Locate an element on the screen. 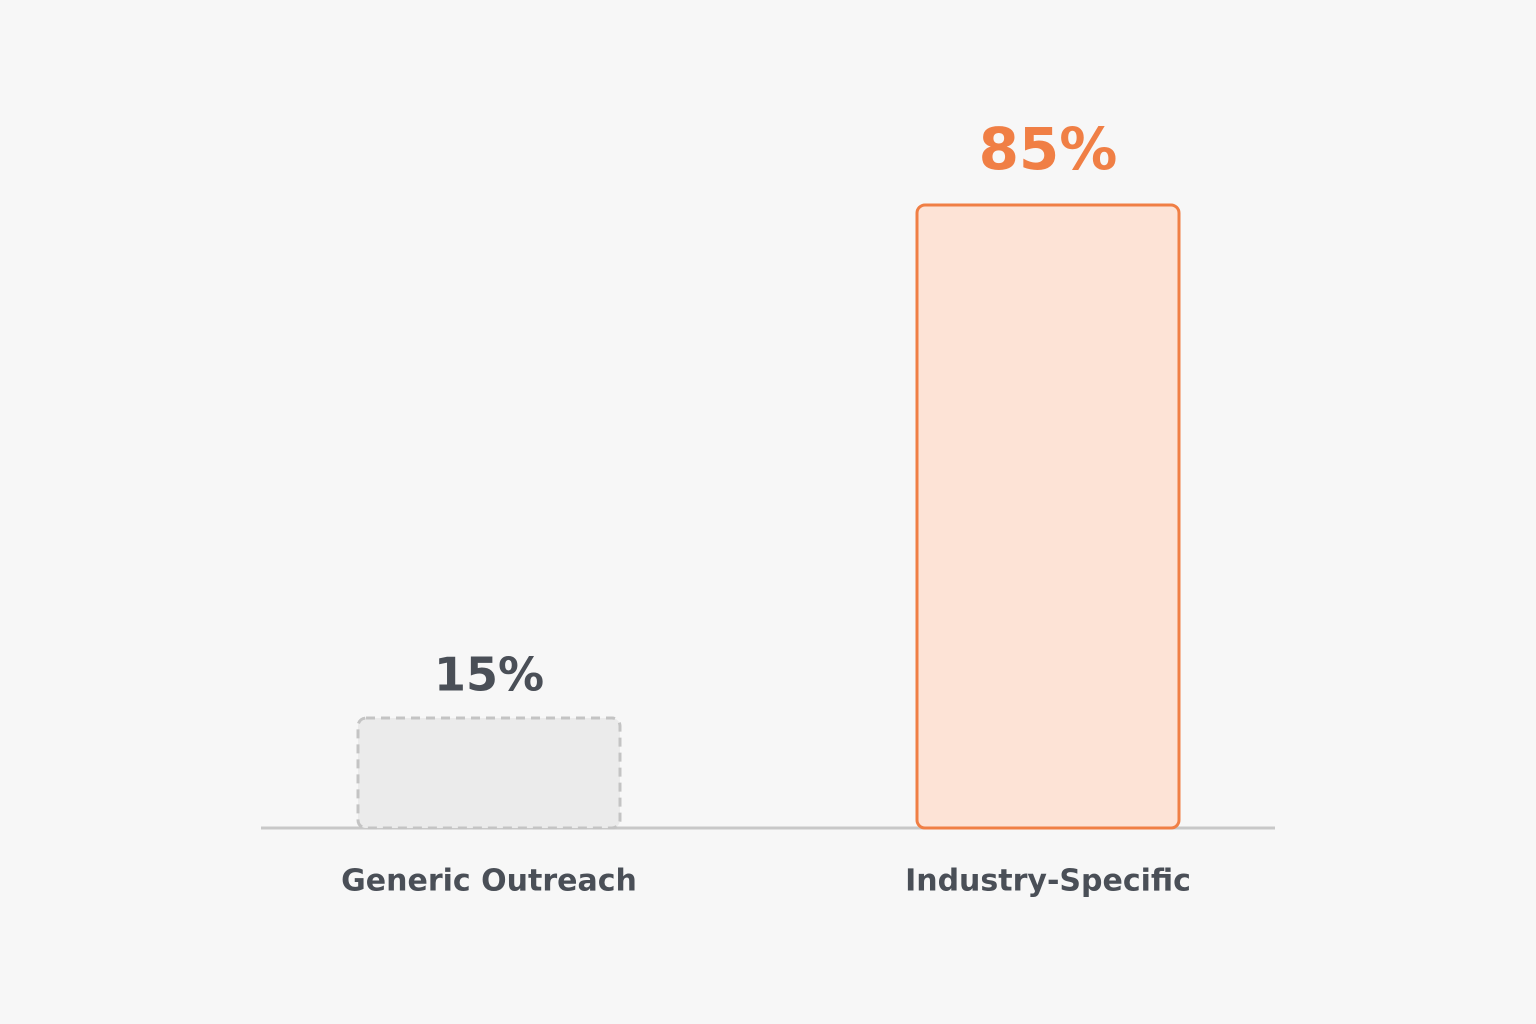 The height and width of the screenshot is (1024, 1536). value-label: 15% is located at coordinates (489, 675).